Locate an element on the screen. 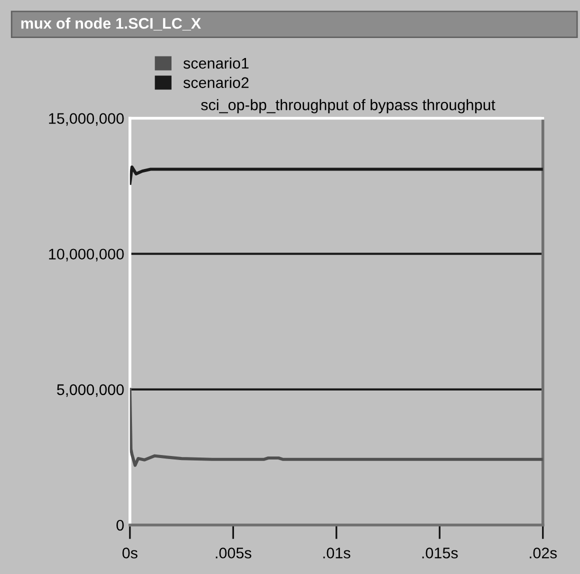 This screenshot has width=580, height=574. y-tick-label: 5,000,000 is located at coordinates (90, 390).